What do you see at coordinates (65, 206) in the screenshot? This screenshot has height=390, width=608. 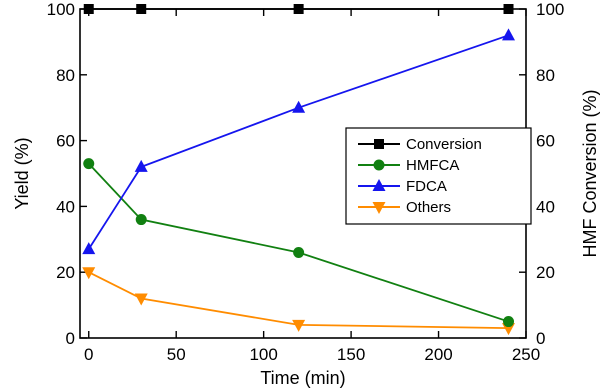 I see `y-tick-label: 40` at bounding box center [65, 206].